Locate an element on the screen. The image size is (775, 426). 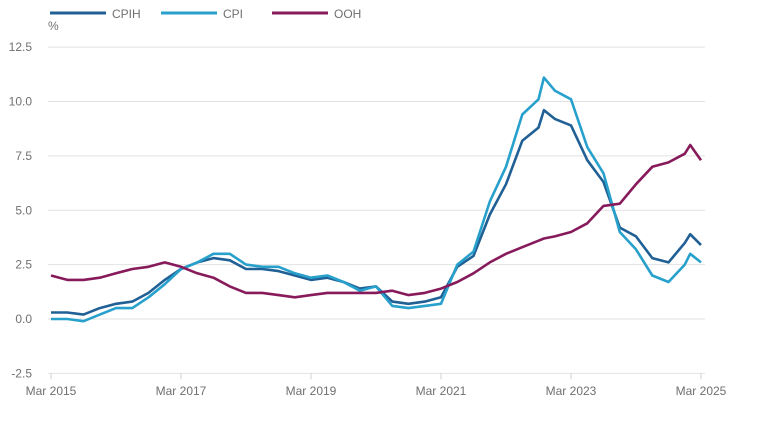
y-axis-unit-label: % is located at coordinates (53, 26).